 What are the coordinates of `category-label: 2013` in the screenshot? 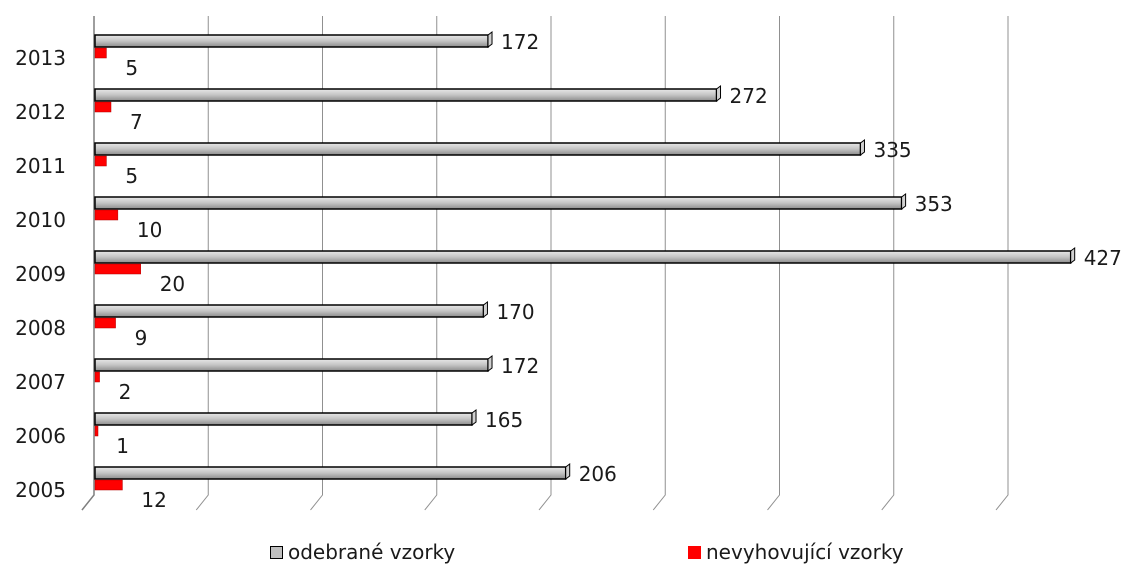 It's located at (40, 58).